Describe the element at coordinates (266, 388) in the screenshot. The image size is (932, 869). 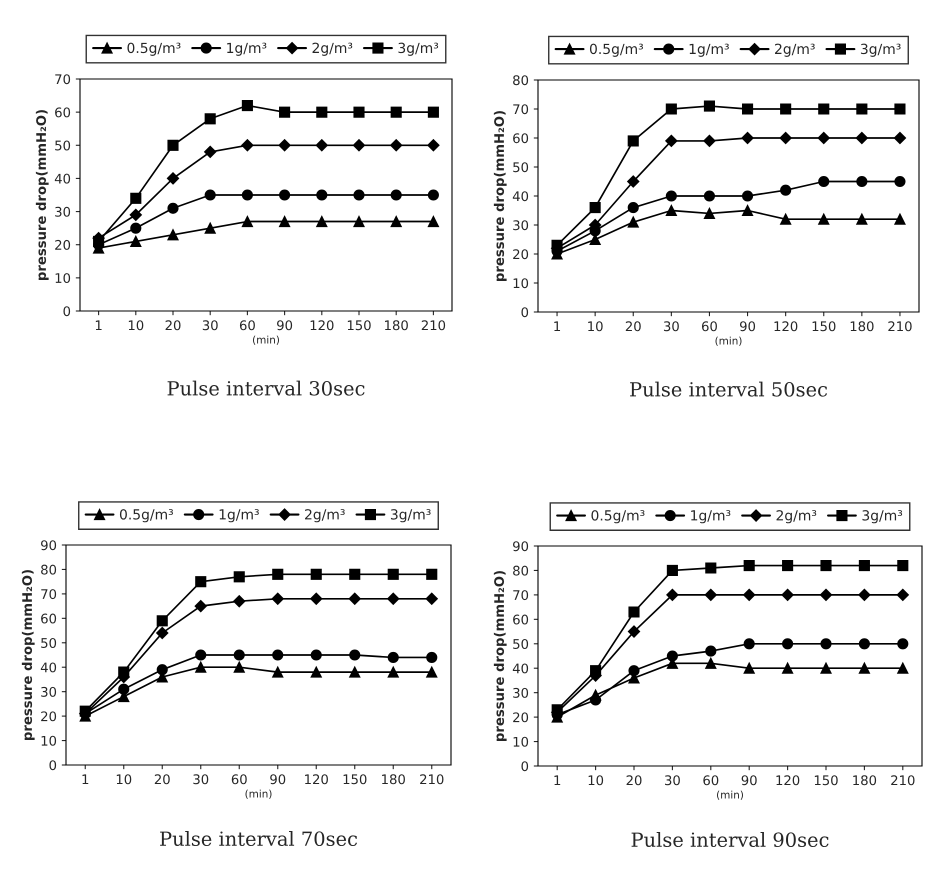
I see `text: Pulse interval 30sec` at that location.